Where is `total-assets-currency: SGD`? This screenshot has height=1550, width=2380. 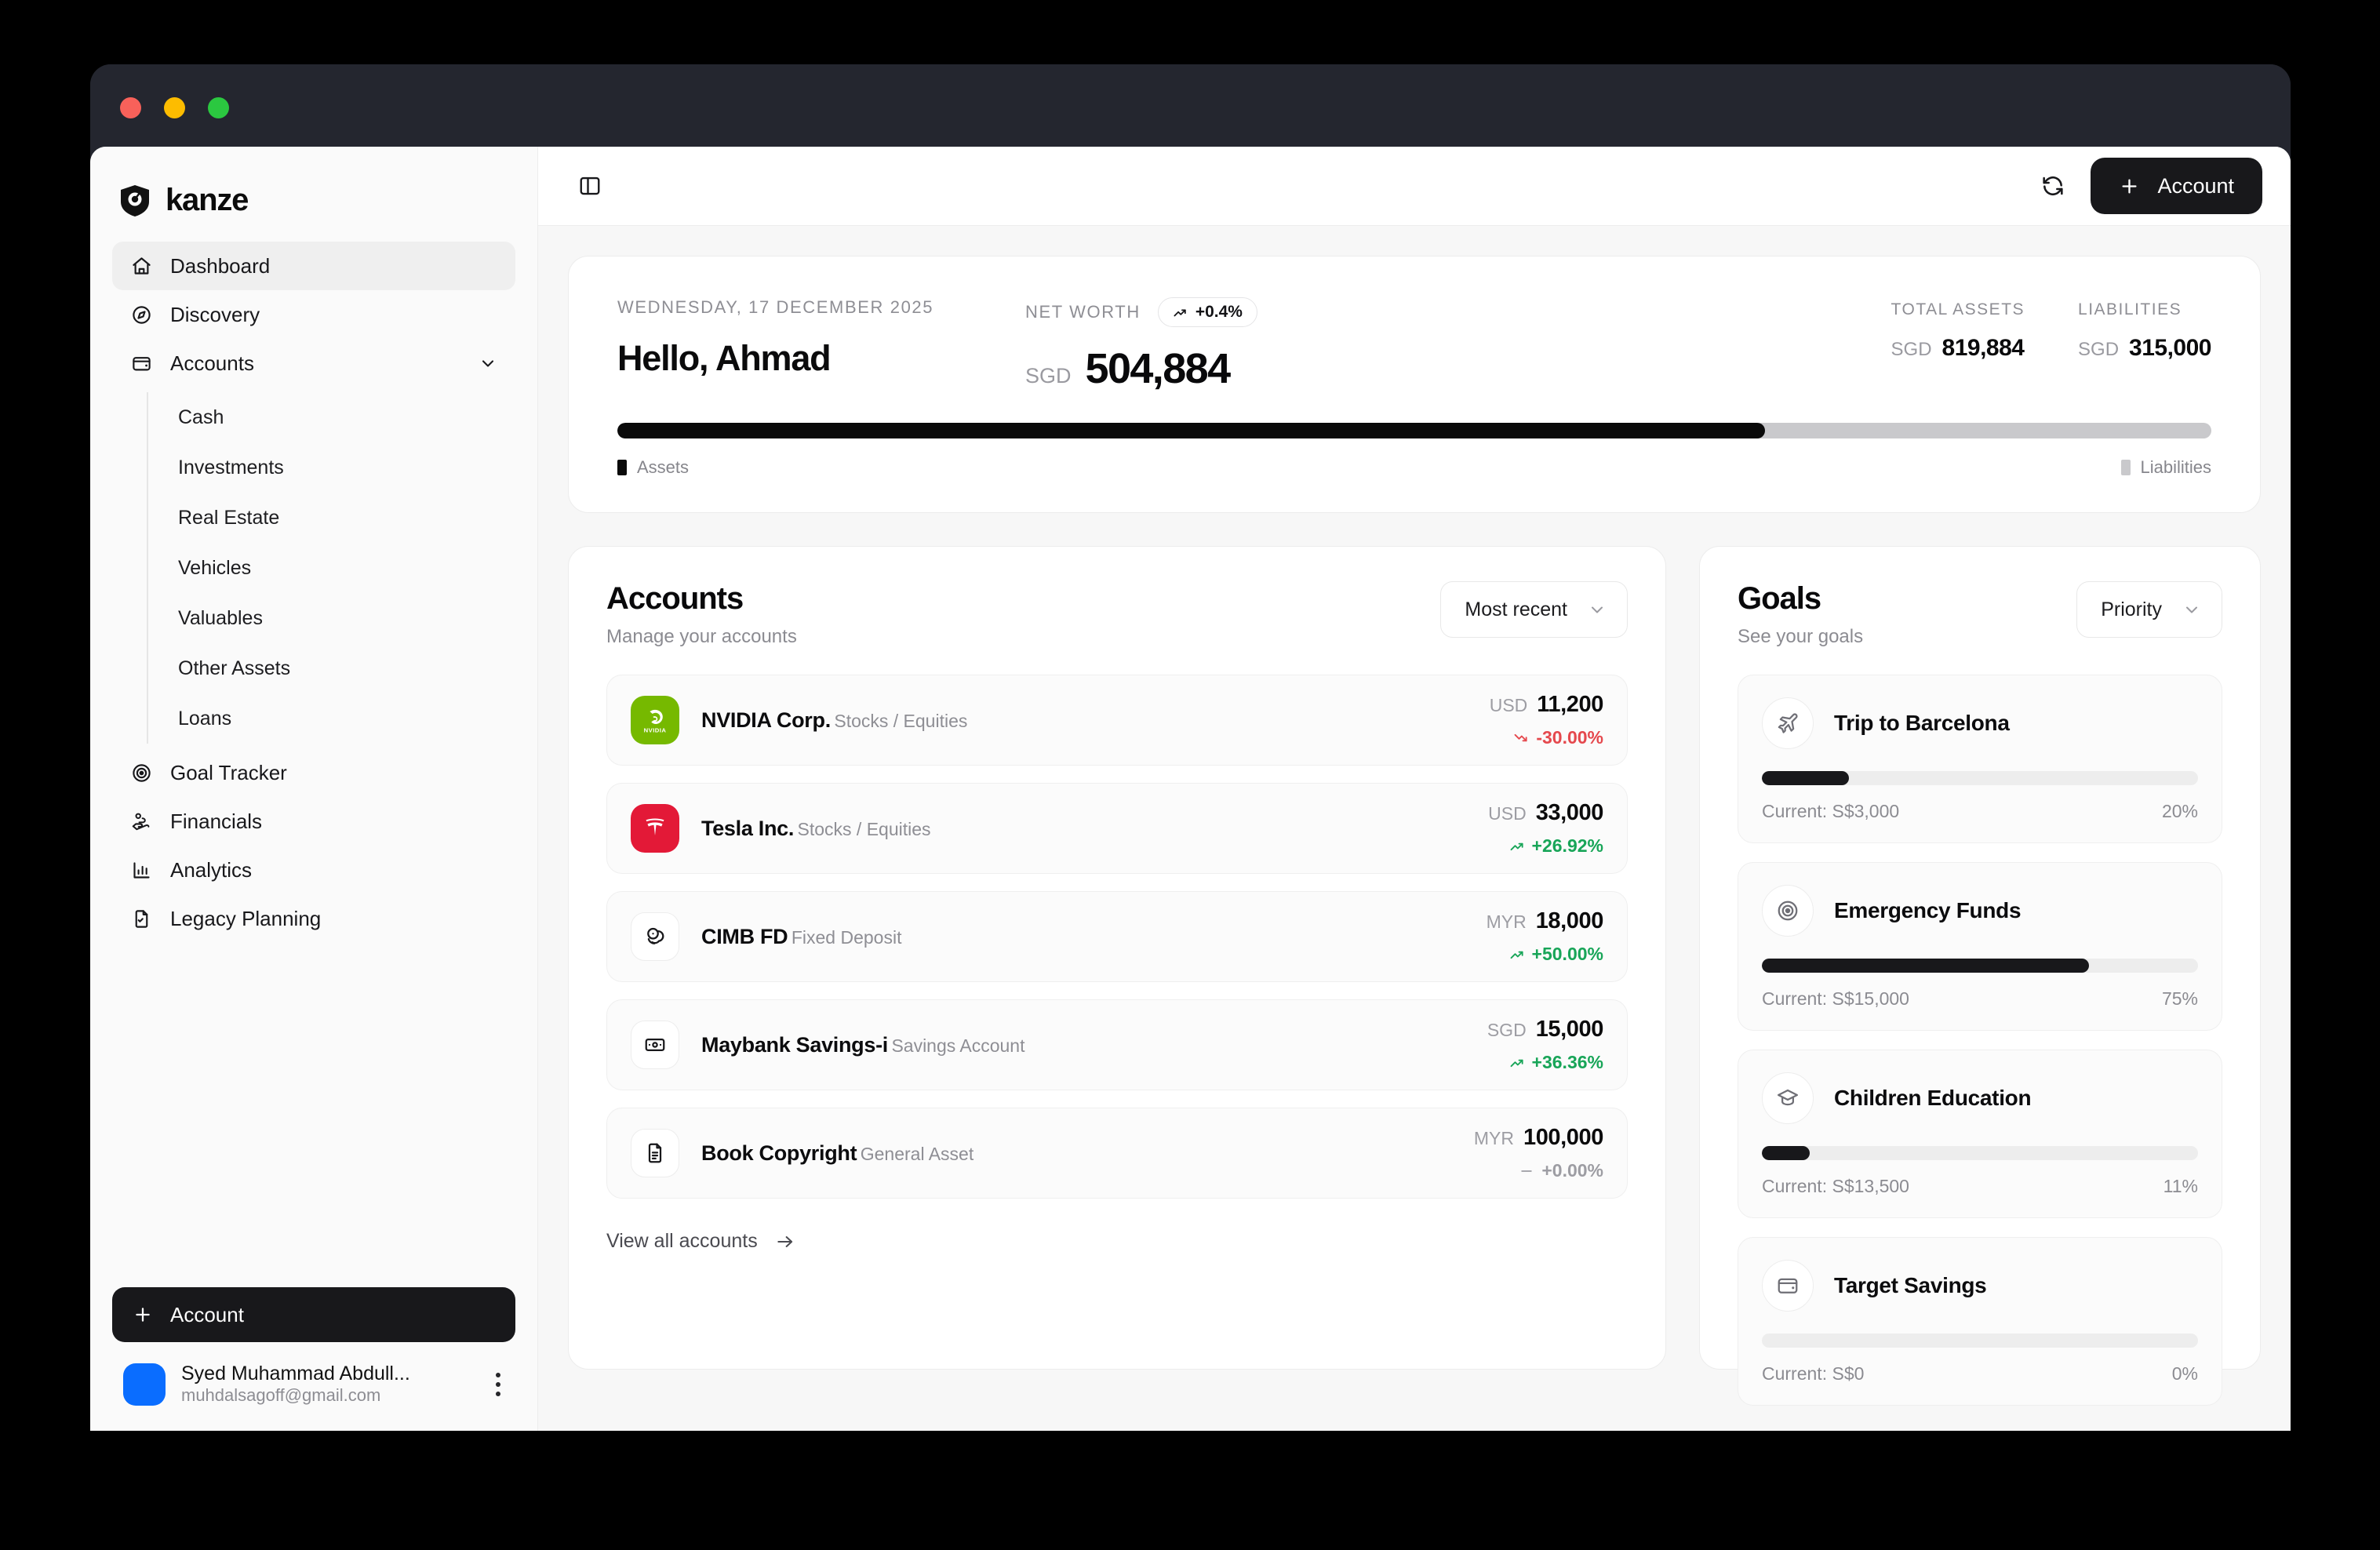 total-assets-currency: SGD is located at coordinates (1911, 349).